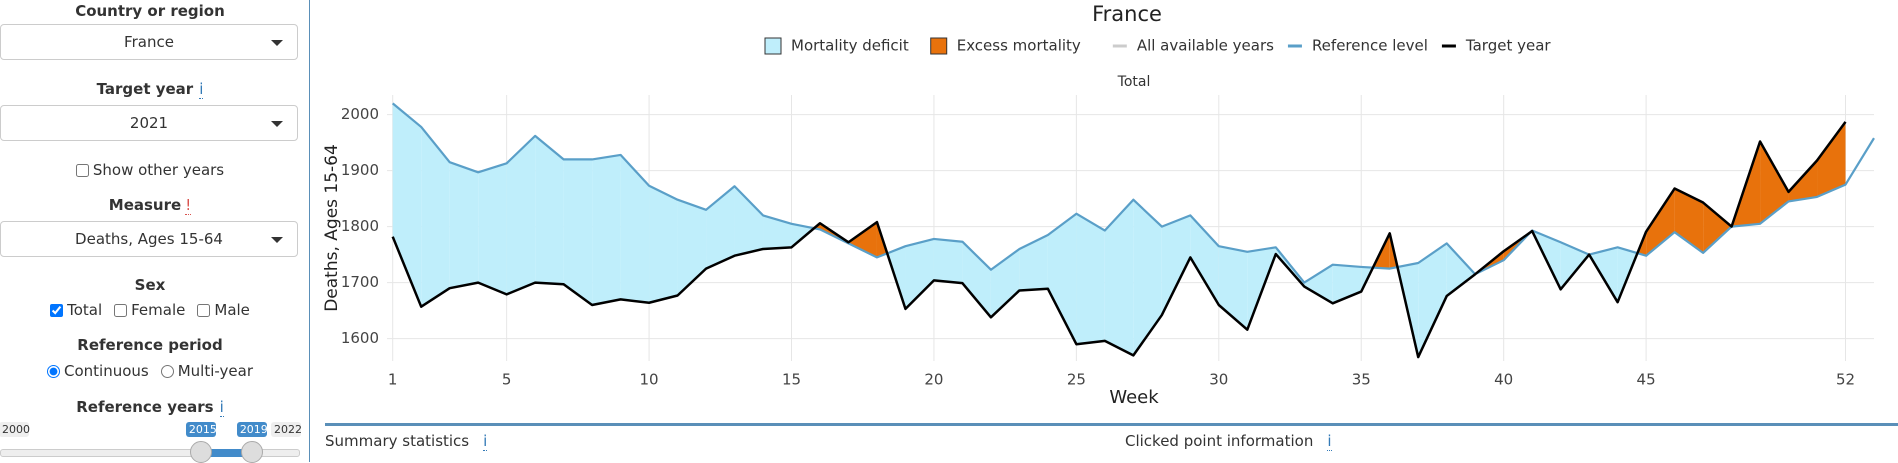 This screenshot has height=463, width=1898. I want to click on range-slider: 2000 2022 2015 2019, so click(151, 441).